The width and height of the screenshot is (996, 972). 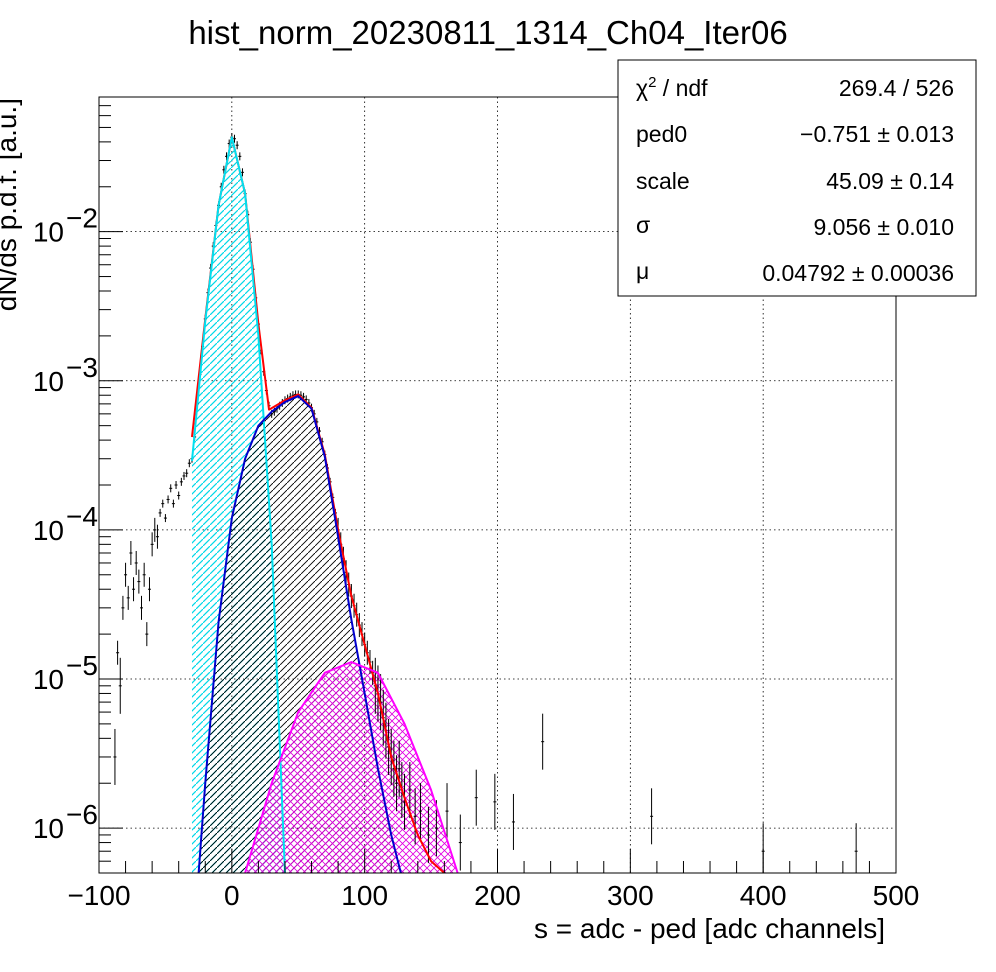 I want to click on x-tick-label: −100, so click(x=98, y=895).